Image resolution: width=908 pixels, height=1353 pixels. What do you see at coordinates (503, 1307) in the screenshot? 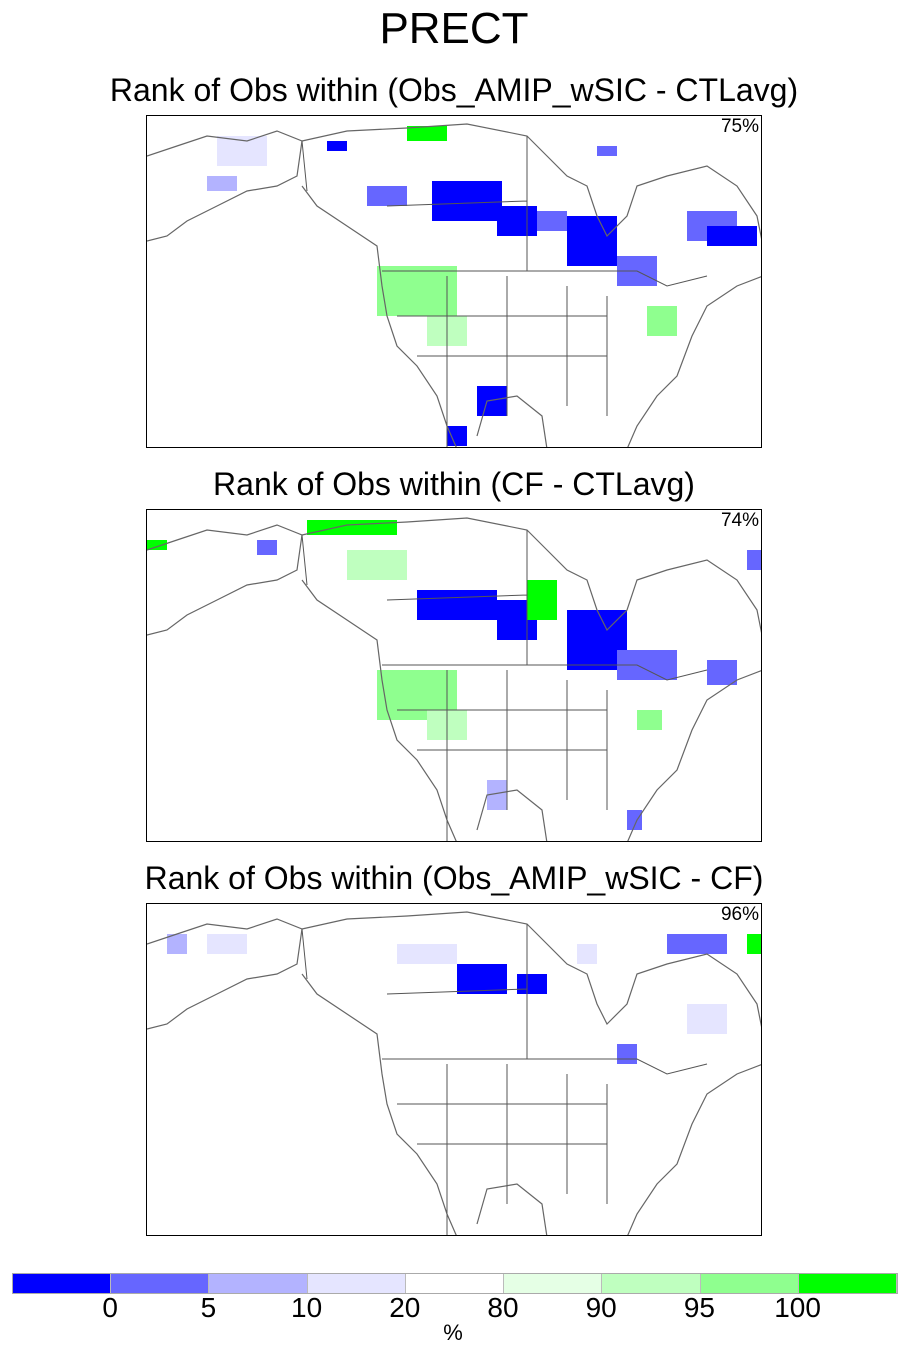
I see `colorbar-tick-label: 80` at bounding box center [503, 1307].